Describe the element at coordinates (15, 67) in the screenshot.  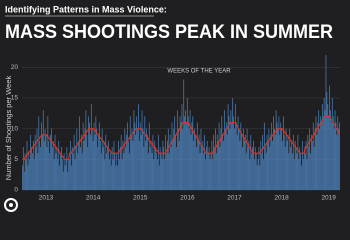
I see `y-tick-label: 20` at that location.